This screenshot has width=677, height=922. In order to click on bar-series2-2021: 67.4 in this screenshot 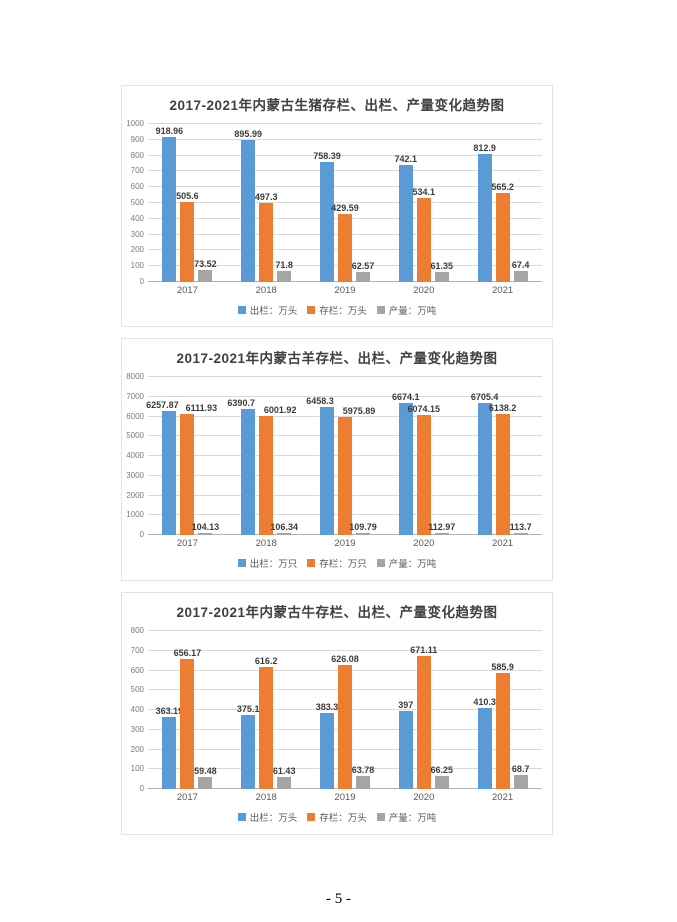, I will do `click(520, 271)`.